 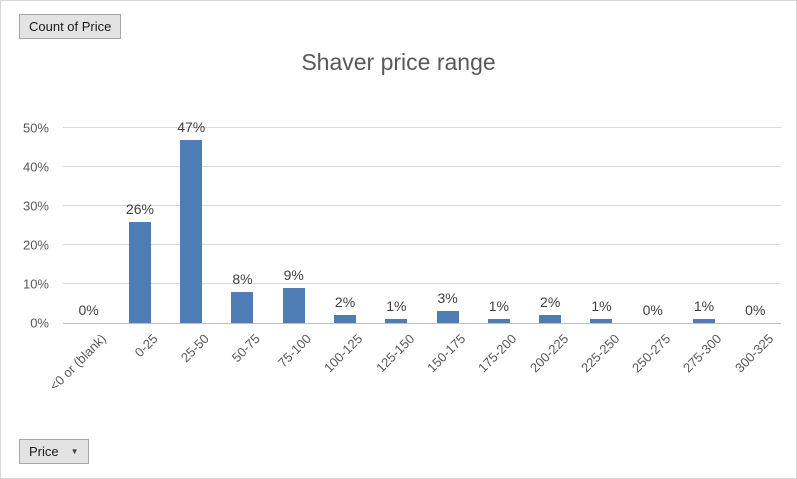 What do you see at coordinates (295, 351) in the screenshot?
I see `x-axis-label: 75-100` at bounding box center [295, 351].